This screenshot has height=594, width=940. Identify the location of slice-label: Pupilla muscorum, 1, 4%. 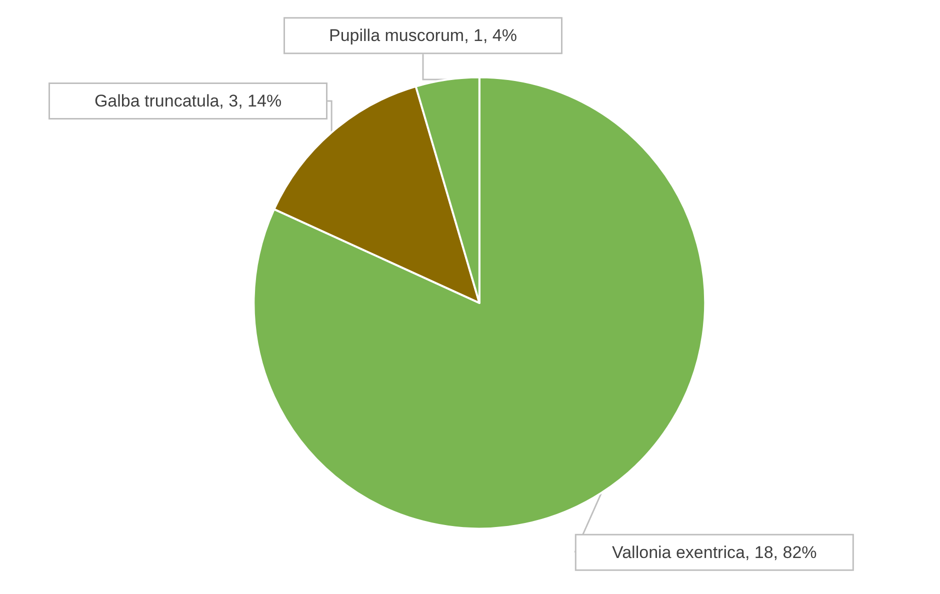
(423, 36).